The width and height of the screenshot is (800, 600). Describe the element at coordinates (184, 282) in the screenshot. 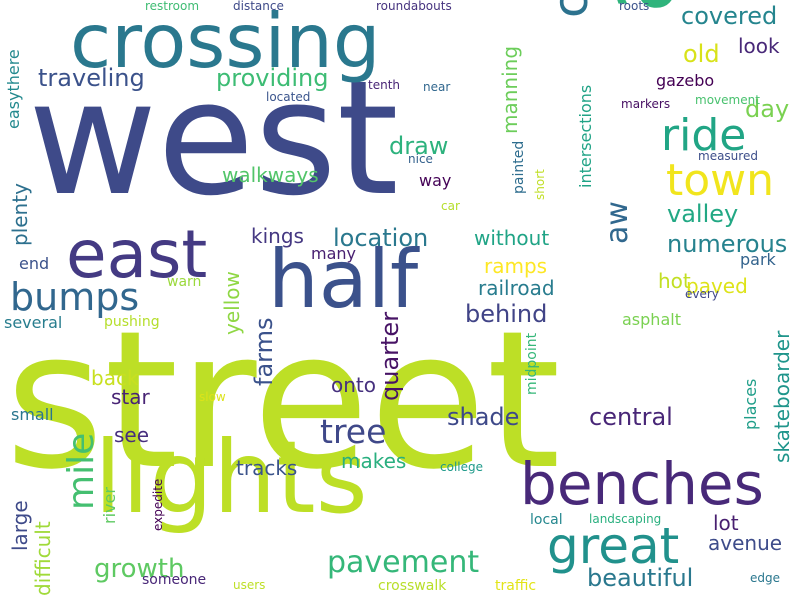

I see `word-warn: warn` at that location.